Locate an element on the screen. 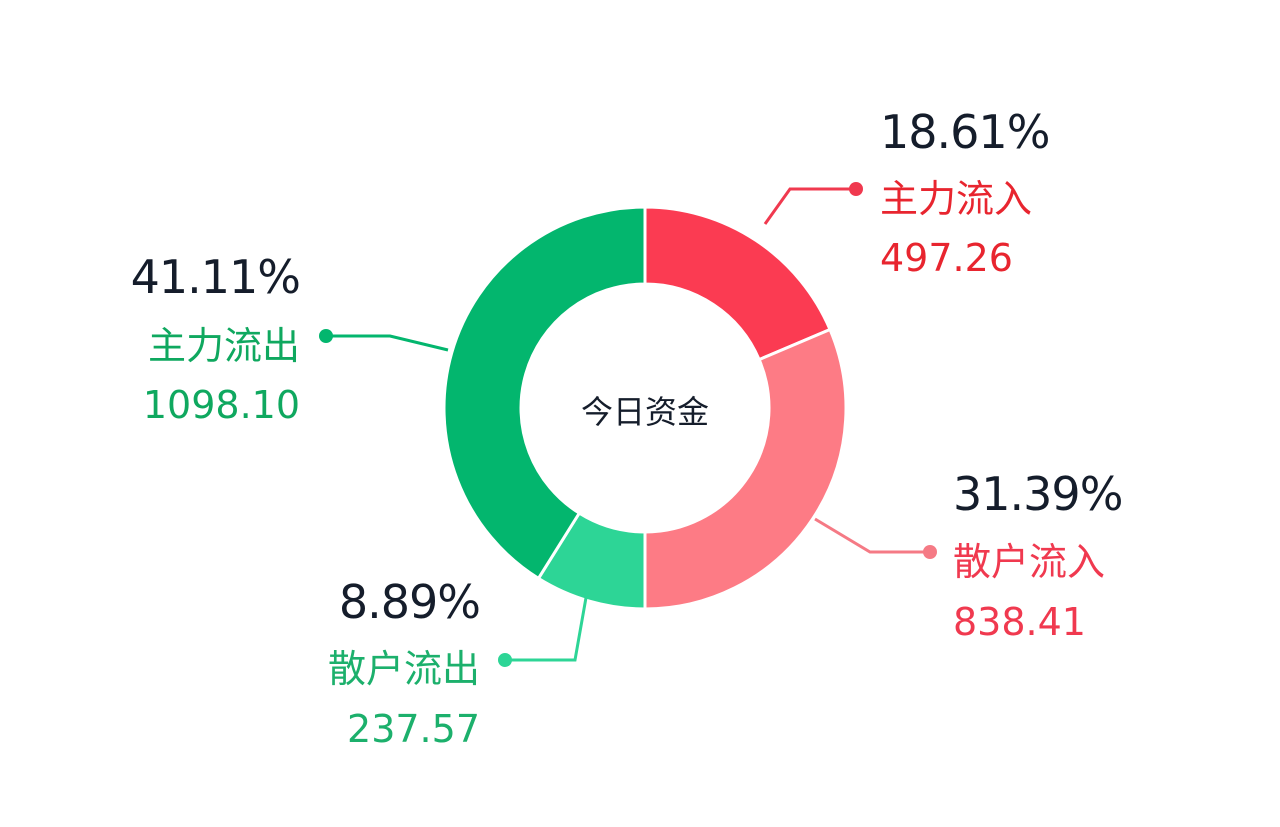  slice-name-label: 散户流出 is located at coordinates (404, 669).